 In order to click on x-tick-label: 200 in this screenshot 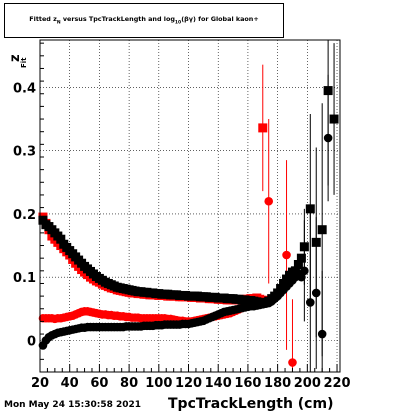, I will do `click(307, 383)`.